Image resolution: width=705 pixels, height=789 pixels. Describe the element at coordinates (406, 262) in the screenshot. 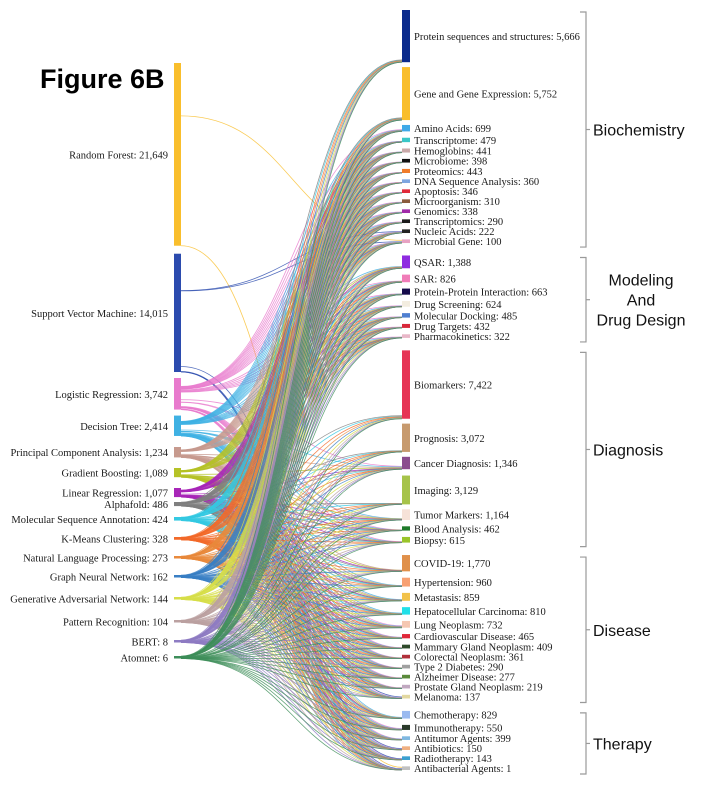

I see `target-bar-qsar` at that location.